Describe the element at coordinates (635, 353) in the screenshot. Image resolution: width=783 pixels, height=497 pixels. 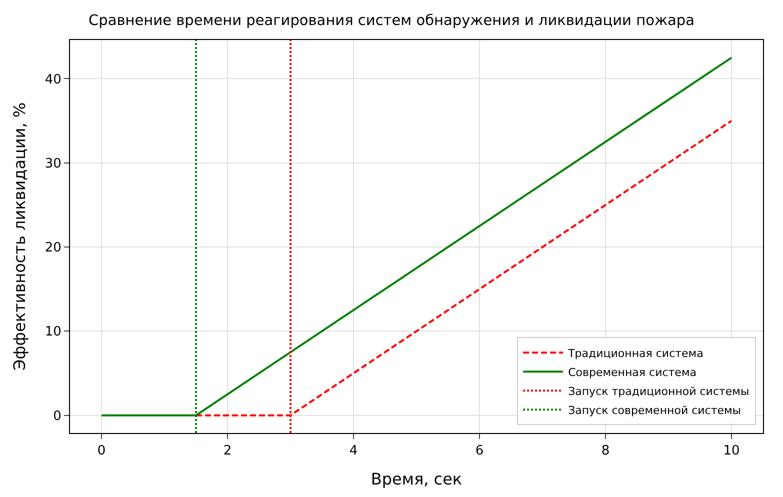
I see `legend-label: Традиционная система` at that location.